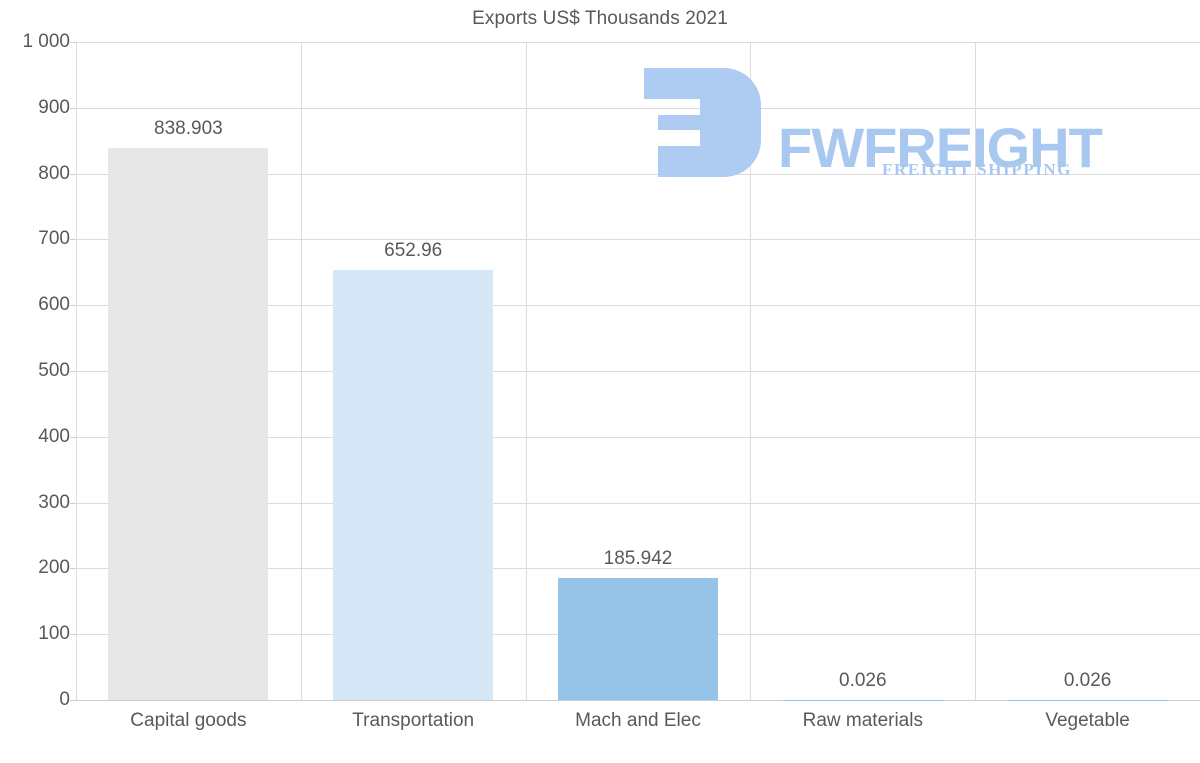 The height and width of the screenshot is (763, 1200). I want to click on y-axis-tick-label: 1 000, so click(46, 41).